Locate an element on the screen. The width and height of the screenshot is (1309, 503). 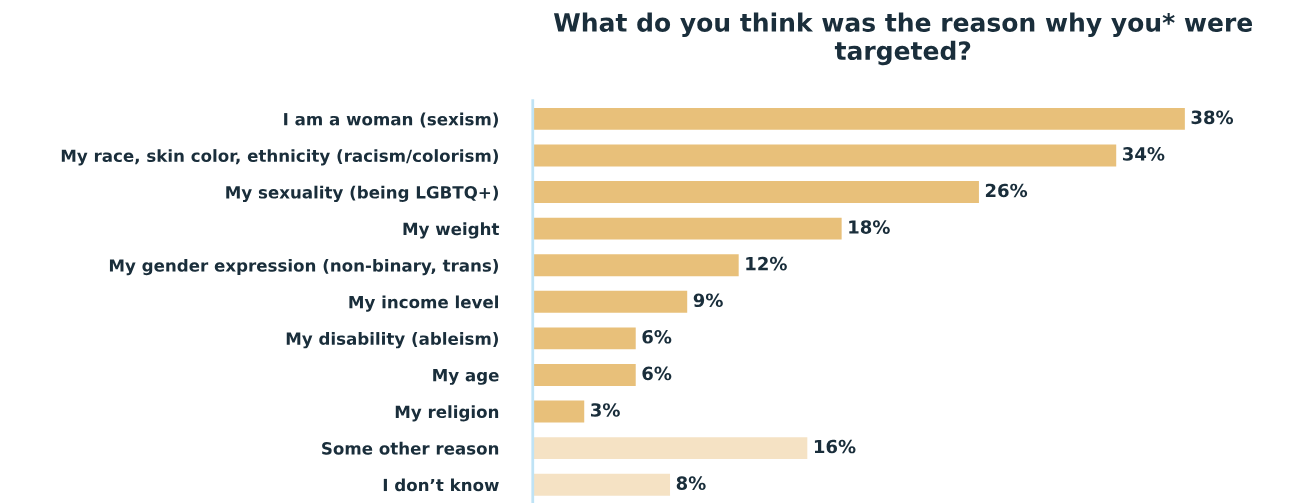
data-label: 26% is located at coordinates (1006, 190).